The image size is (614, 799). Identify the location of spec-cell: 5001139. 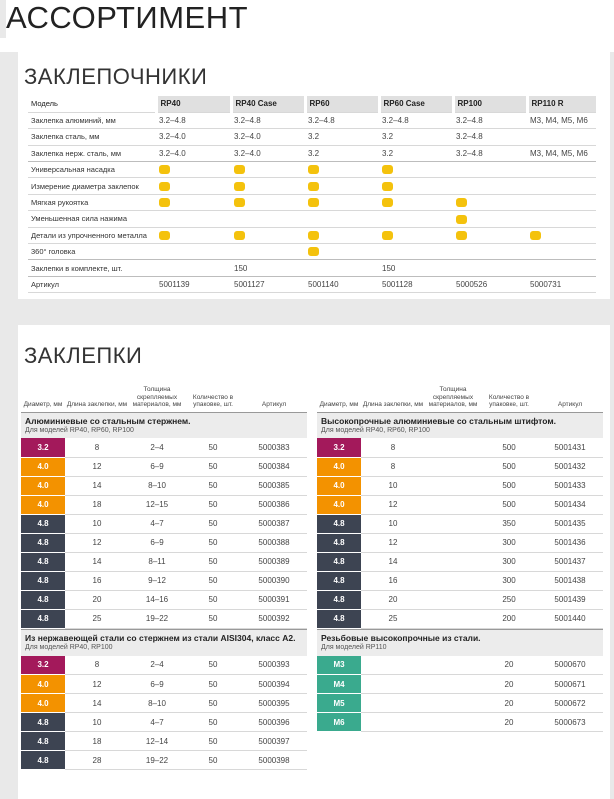
(193, 285).